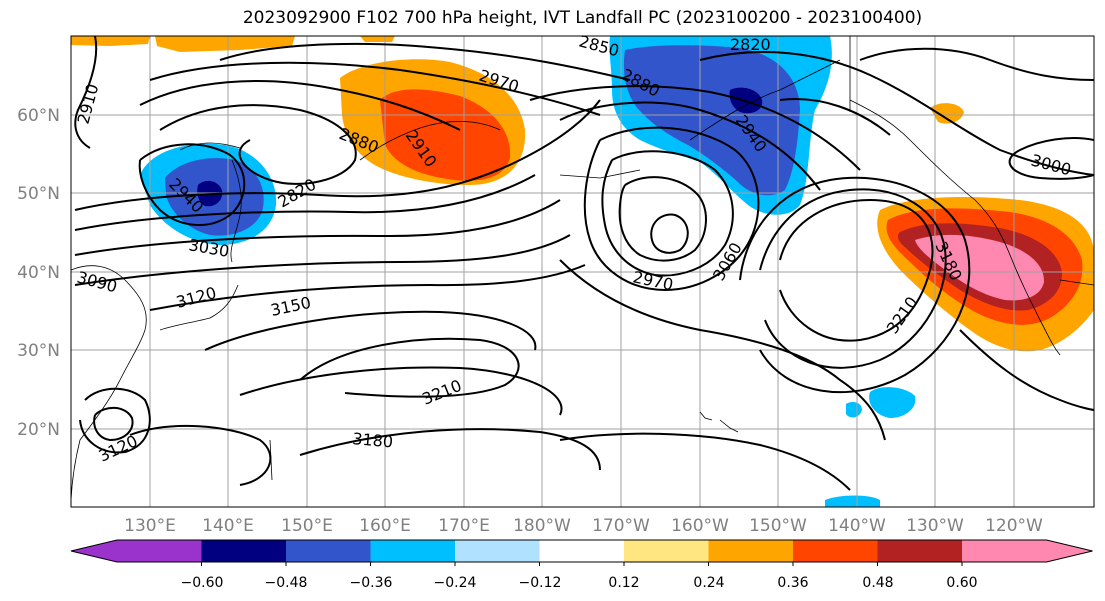 The image size is (1105, 601). I want to click on colorbar-tick-label: 0.36, so click(792, 583).